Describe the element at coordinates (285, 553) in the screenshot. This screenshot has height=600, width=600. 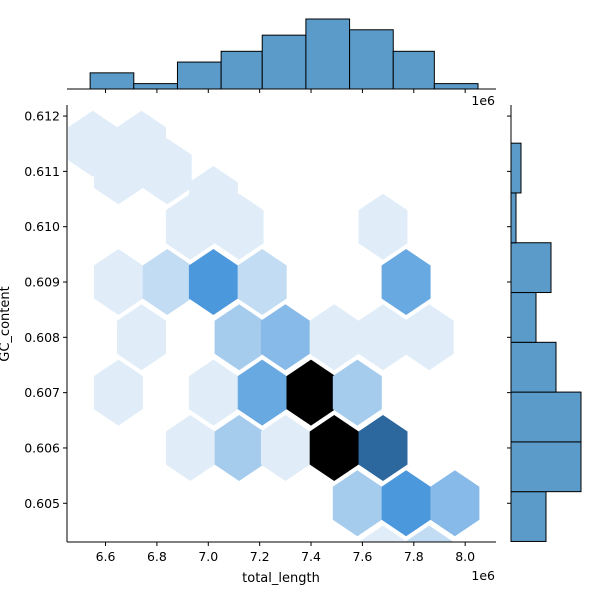
I see `x-axis-ticks: 6.6 6.8 7.0 7.2 7.4 7.6 7.8 8.0` at that location.